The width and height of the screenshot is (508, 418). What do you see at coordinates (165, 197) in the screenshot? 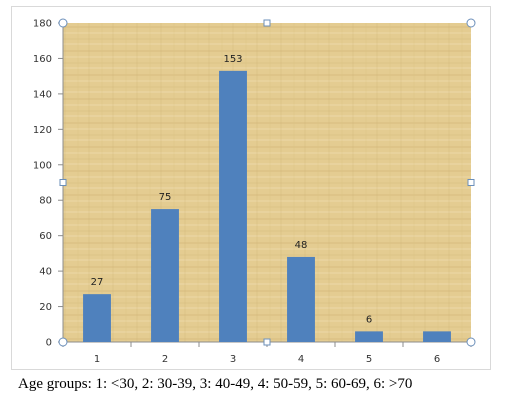
I see `data-label: 75` at bounding box center [165, 197].